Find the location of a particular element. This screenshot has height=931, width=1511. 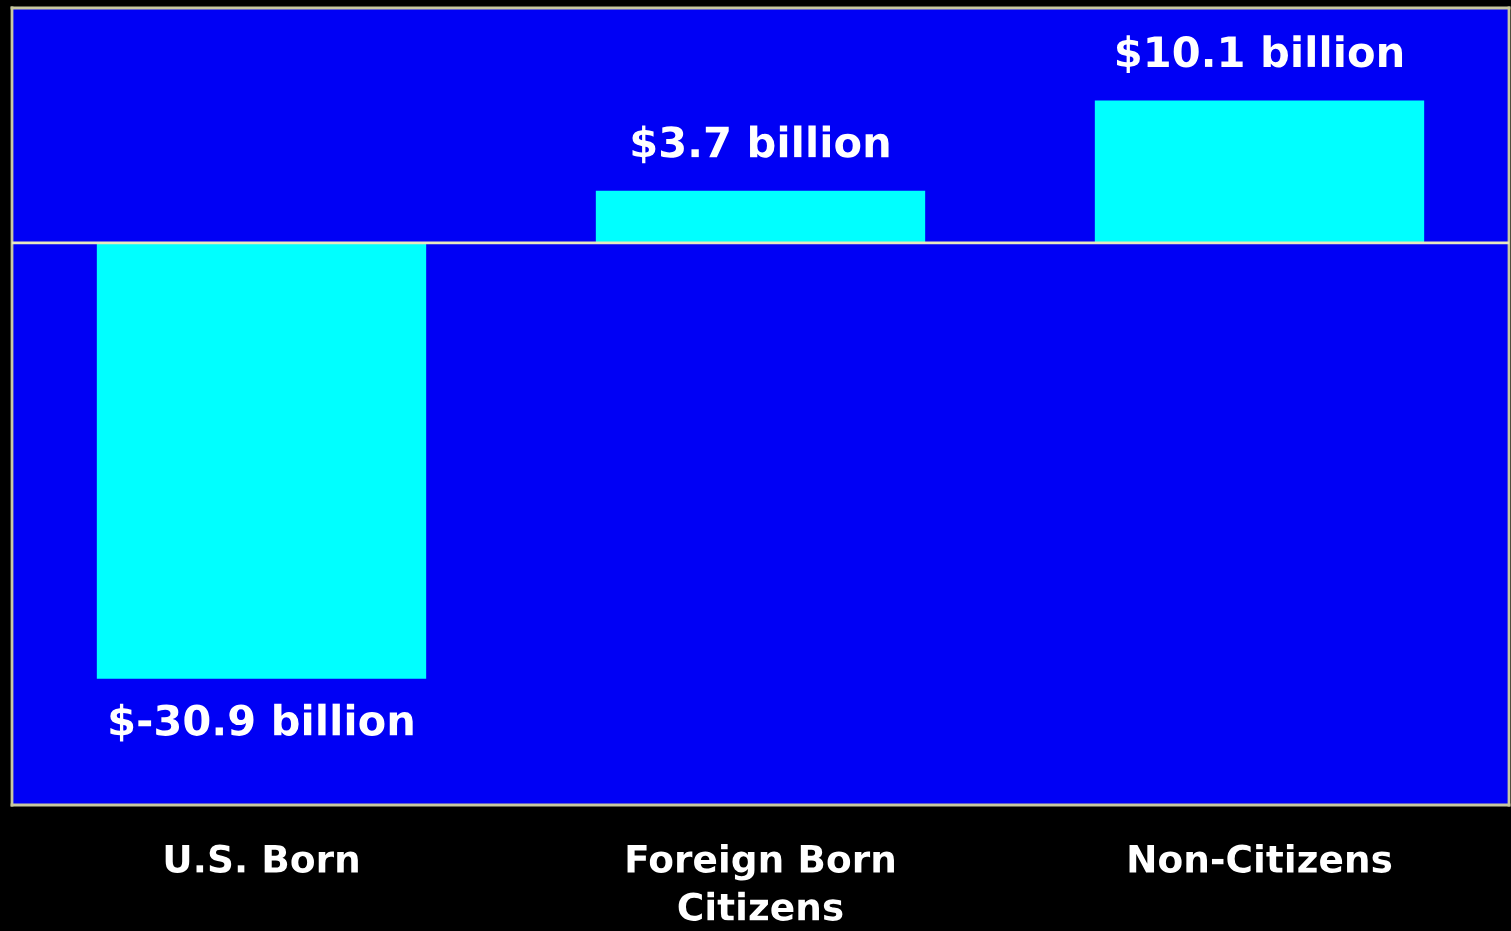

data-label: $10.1 billion is located at coordinates (1259, 54).